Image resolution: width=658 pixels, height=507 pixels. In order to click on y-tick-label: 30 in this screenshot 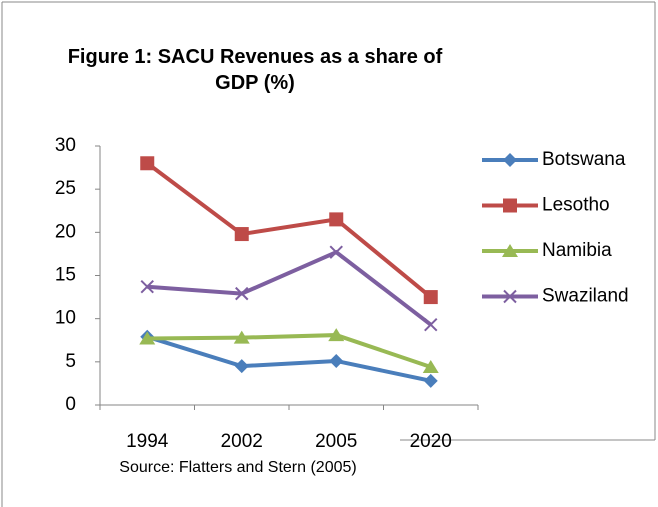, I will do `click(65, 145)`.